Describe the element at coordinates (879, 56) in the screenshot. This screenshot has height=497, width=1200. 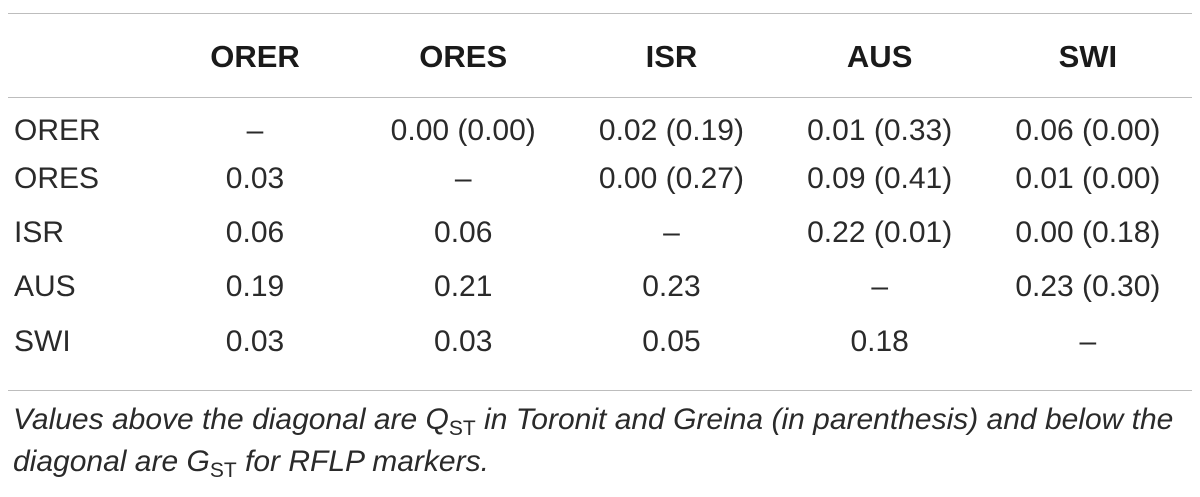
I see `header-cell-aus: AUS` at that location.